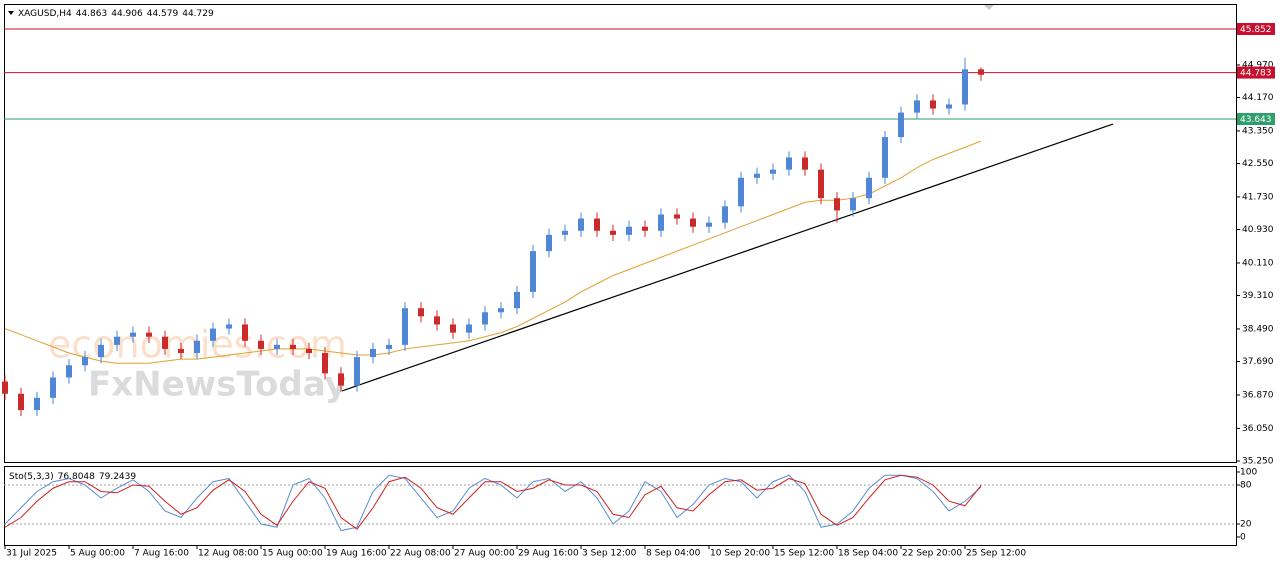 The image size is (1280, 567). I want to click on y-tick-label: 20, so click(1246, 524).